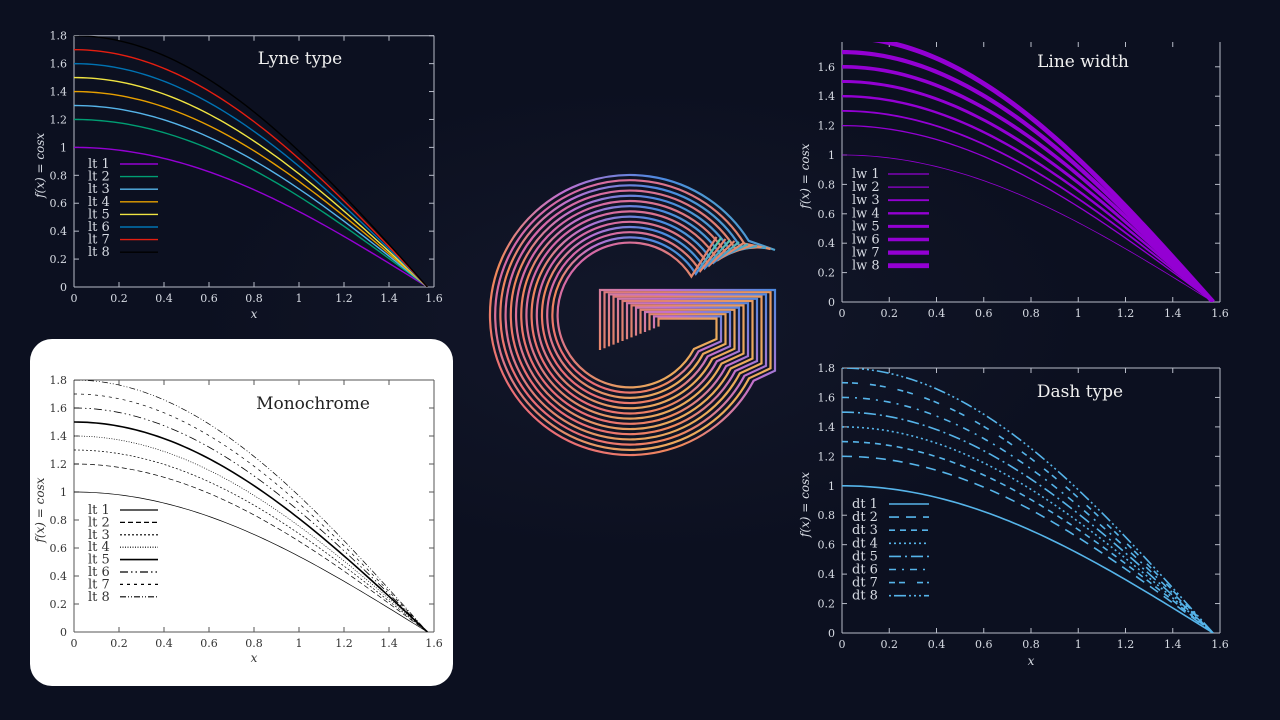  Describe the element at coordinates (866, 174) in the screenshot. I see `legend-label: lw 1` at that location.